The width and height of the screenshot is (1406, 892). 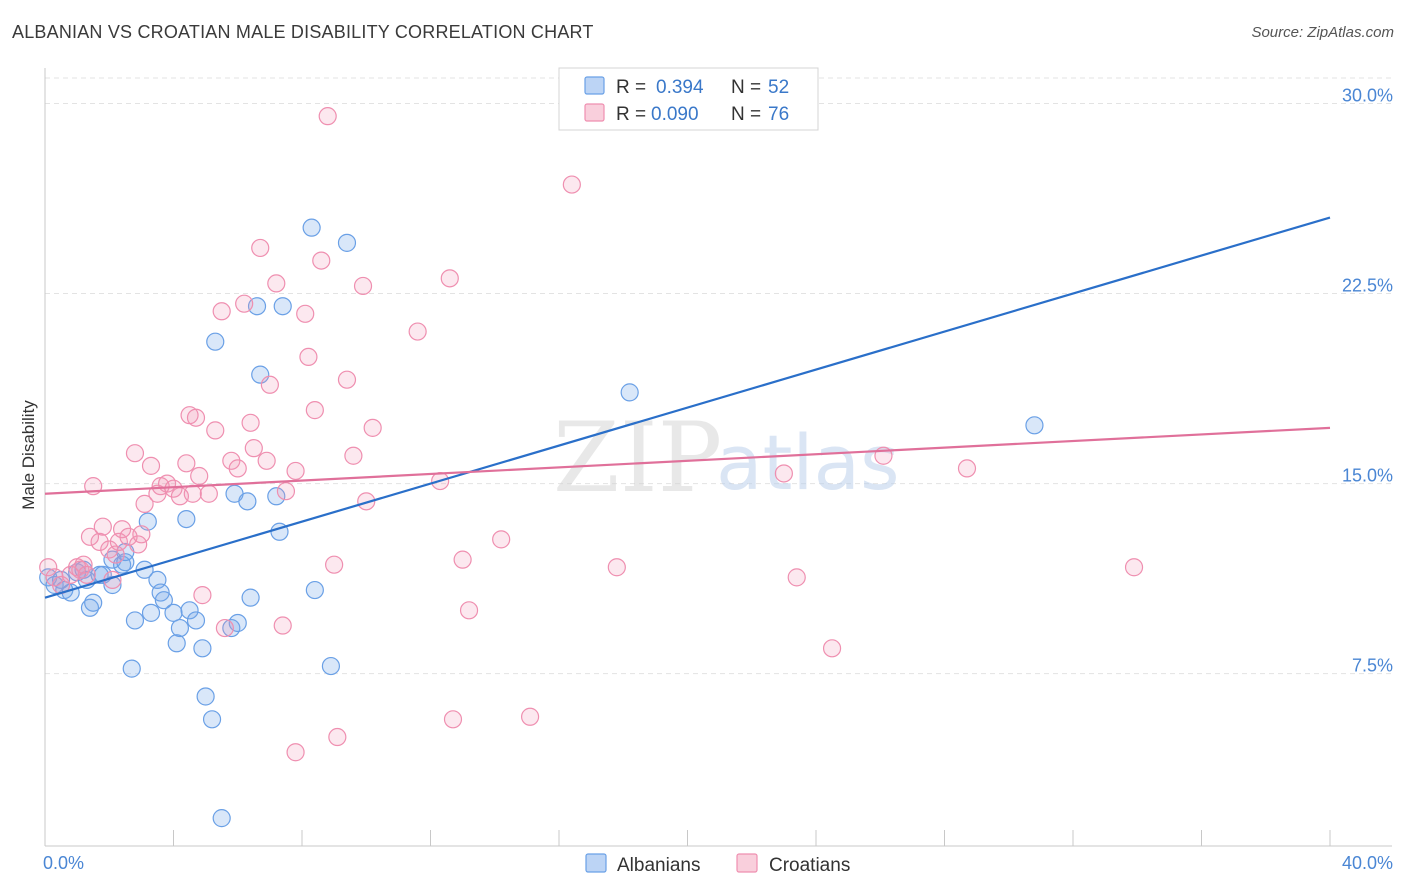 What do you see at coordinates (1367, 476) in the screenshot?
I see `y-tick-label-1: 15.0%` at bounding box center [1367, 476].